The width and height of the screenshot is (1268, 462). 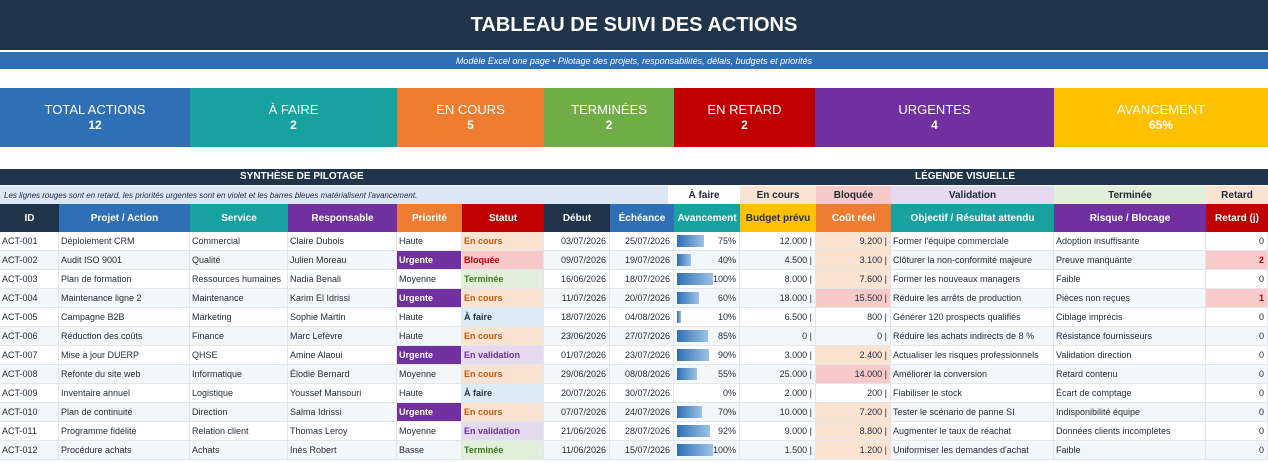 What do you see at coordinates (853, 450) in the screenshot?
I see `cell-cout: 1.200 |` at bounding box center [853, 450].